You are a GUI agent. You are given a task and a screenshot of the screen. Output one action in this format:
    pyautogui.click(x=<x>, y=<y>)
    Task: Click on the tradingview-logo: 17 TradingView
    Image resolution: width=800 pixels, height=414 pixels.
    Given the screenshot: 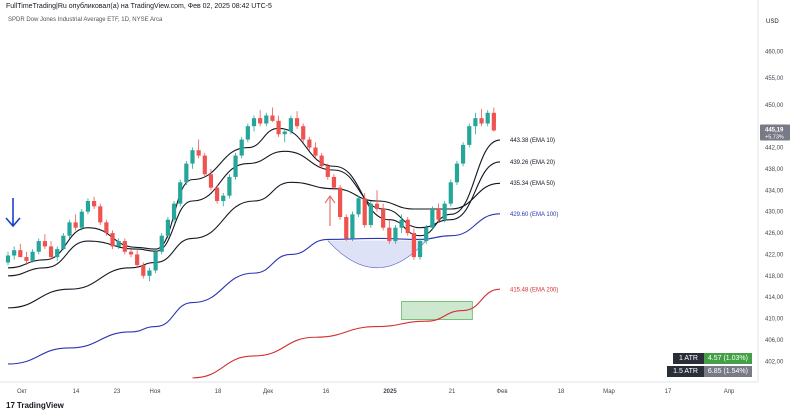 What is the action you would take?
    pyautogui.click(x=35, y=405)
    